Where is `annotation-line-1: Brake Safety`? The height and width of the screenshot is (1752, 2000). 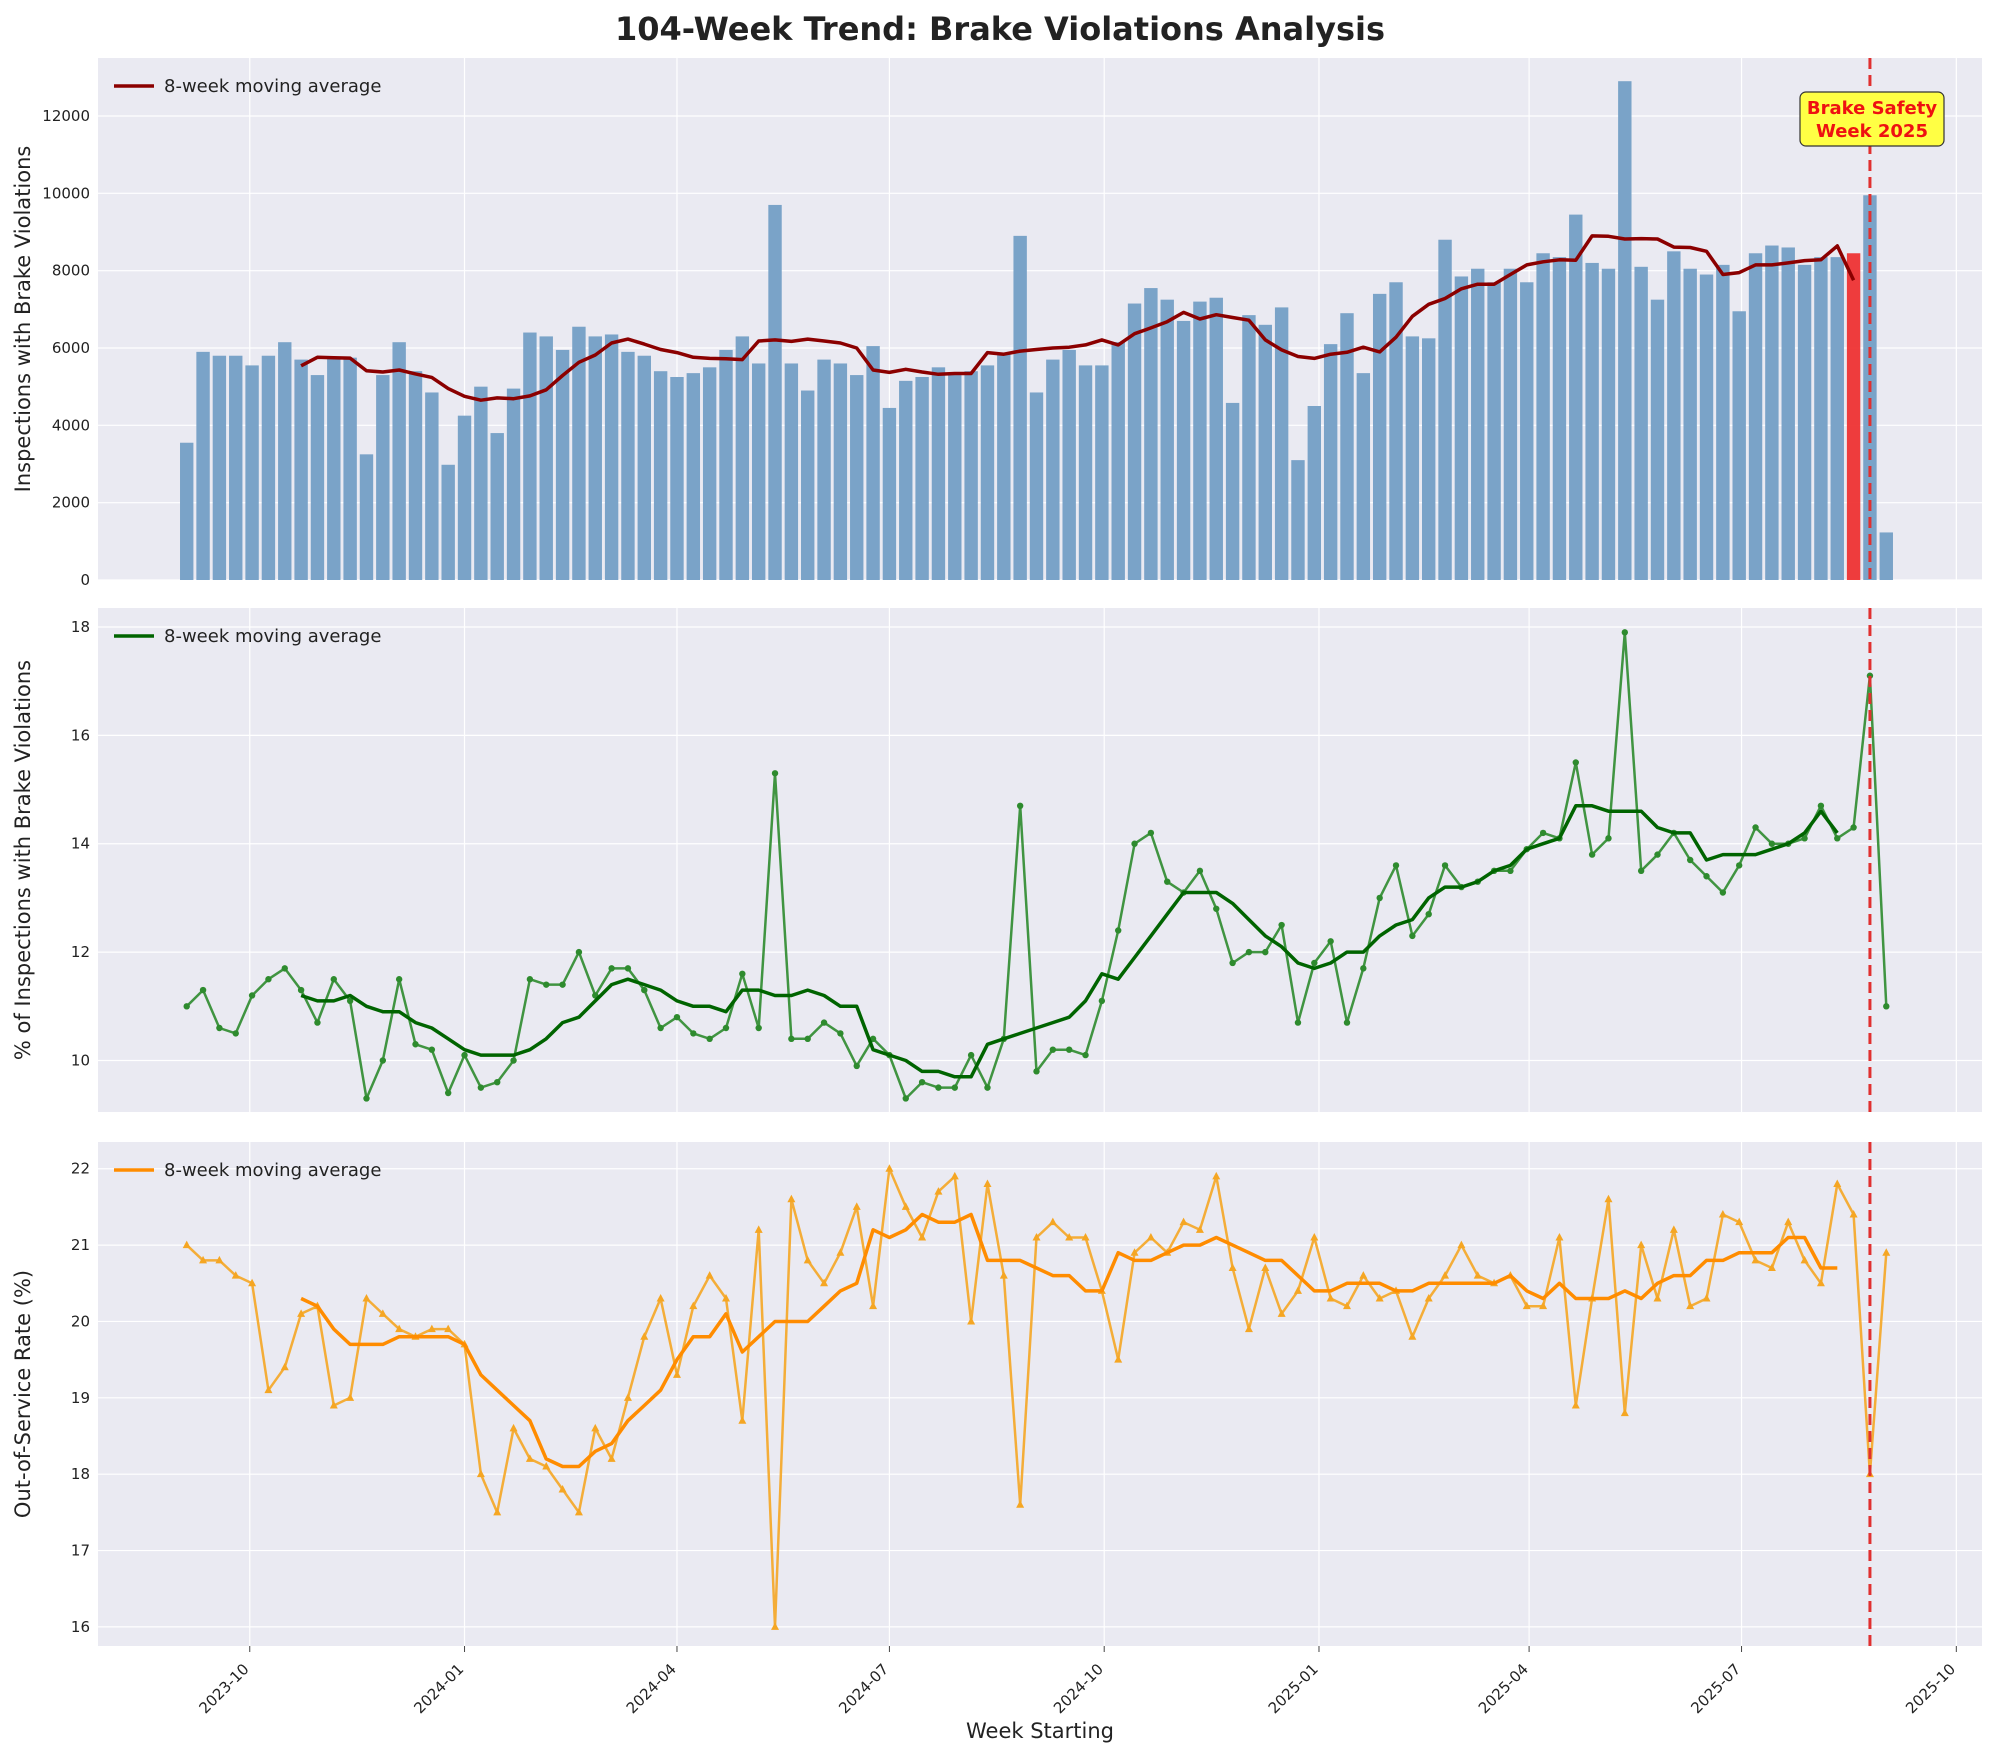
annotation-line-1: Brake Safety is located at coordinates (1872, 108).